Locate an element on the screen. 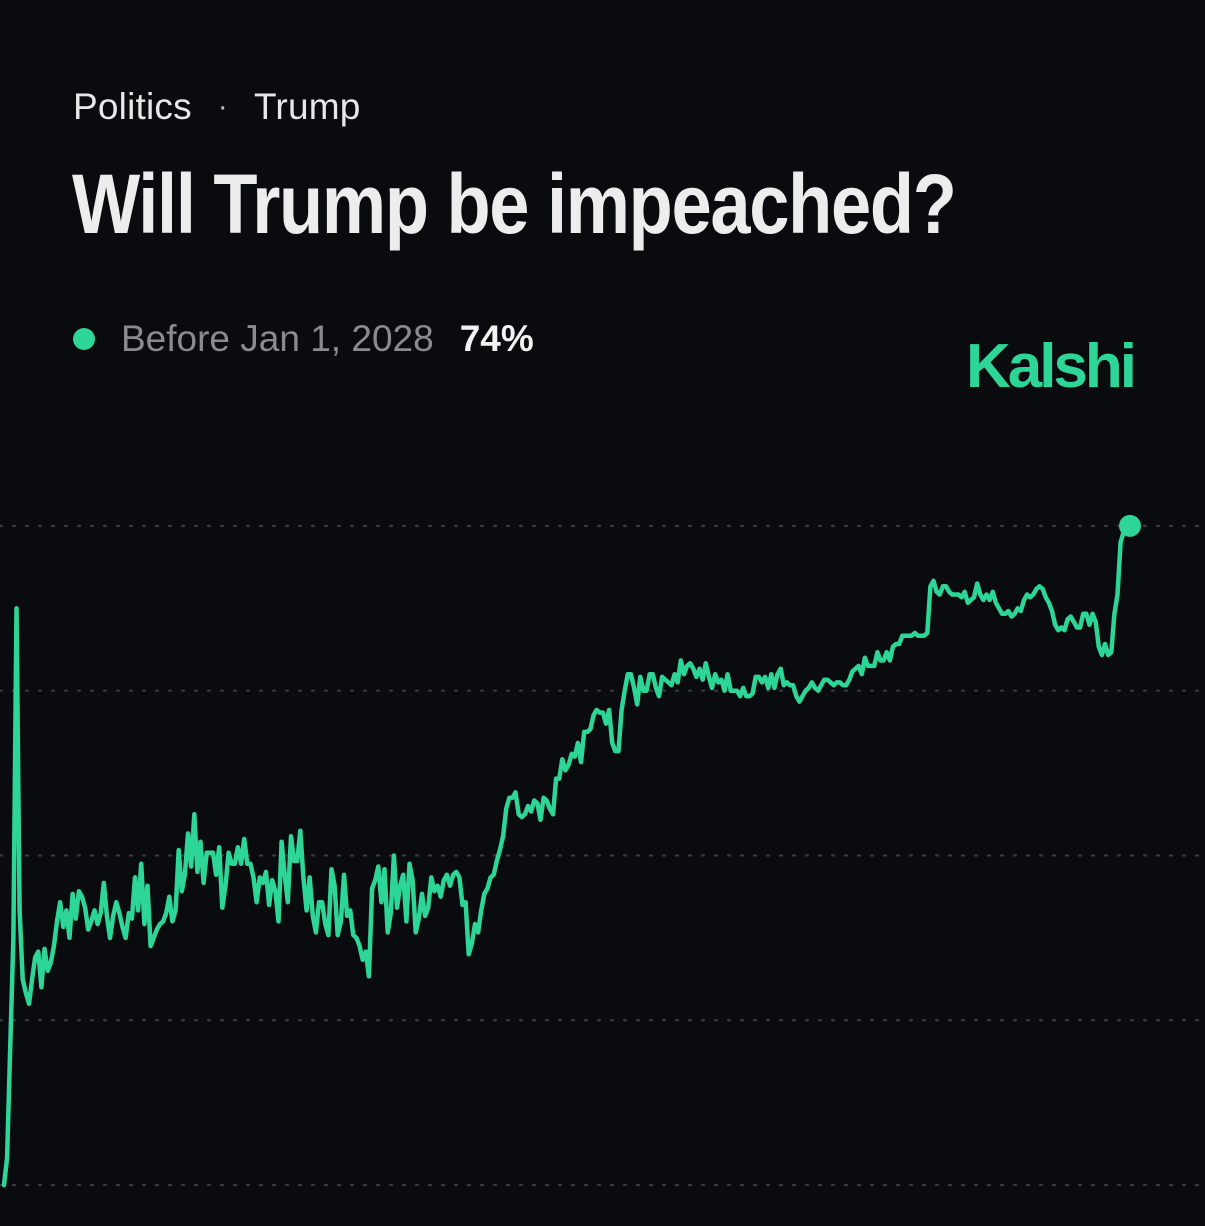  breadcrumb-category: Politics is located at coordinates (132, 106).